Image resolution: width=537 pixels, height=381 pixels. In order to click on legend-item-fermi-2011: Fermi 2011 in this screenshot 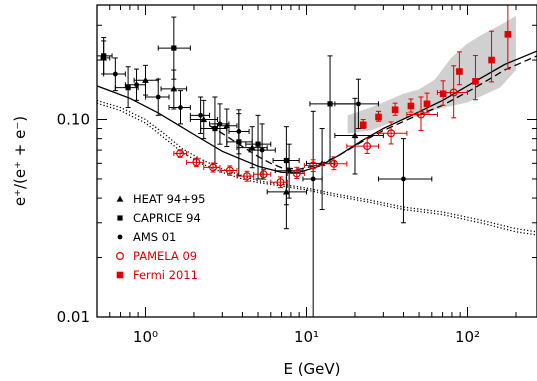, I will do `click(157, 275)`.